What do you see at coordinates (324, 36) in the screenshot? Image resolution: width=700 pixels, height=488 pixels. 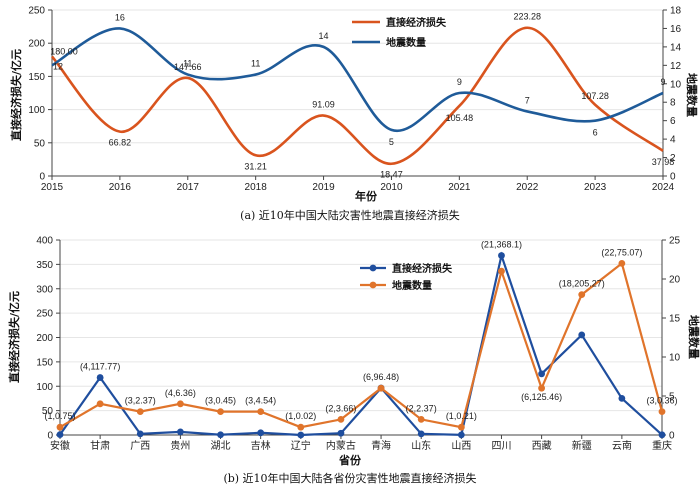 I see `data-label-count-a: 14` at bounding box center [324, 36].